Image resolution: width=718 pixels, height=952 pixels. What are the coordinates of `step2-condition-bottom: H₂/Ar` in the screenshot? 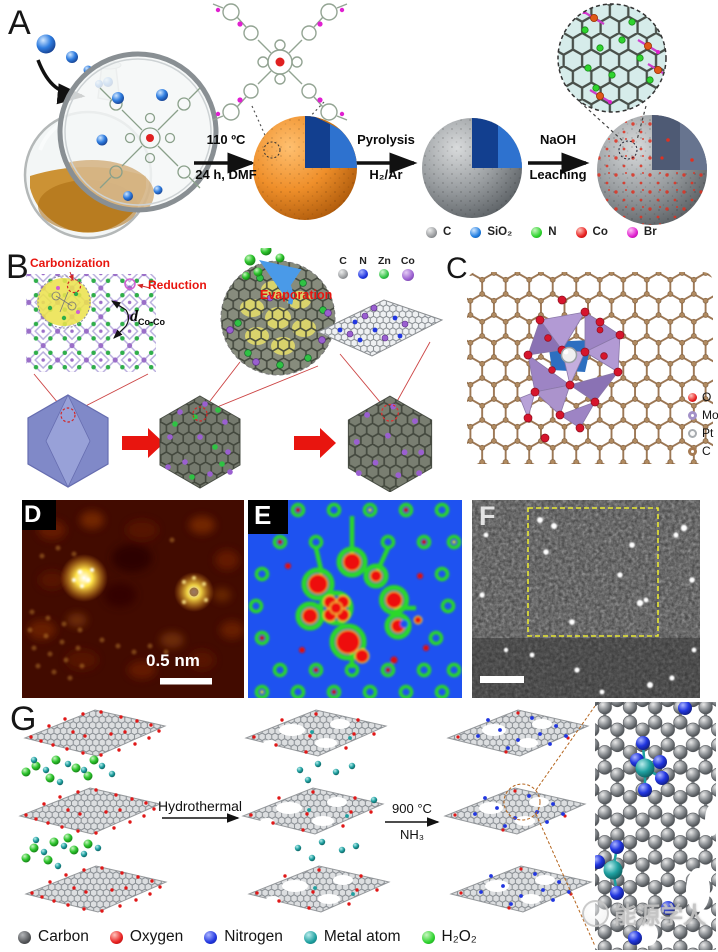 It's located at (386, 174).